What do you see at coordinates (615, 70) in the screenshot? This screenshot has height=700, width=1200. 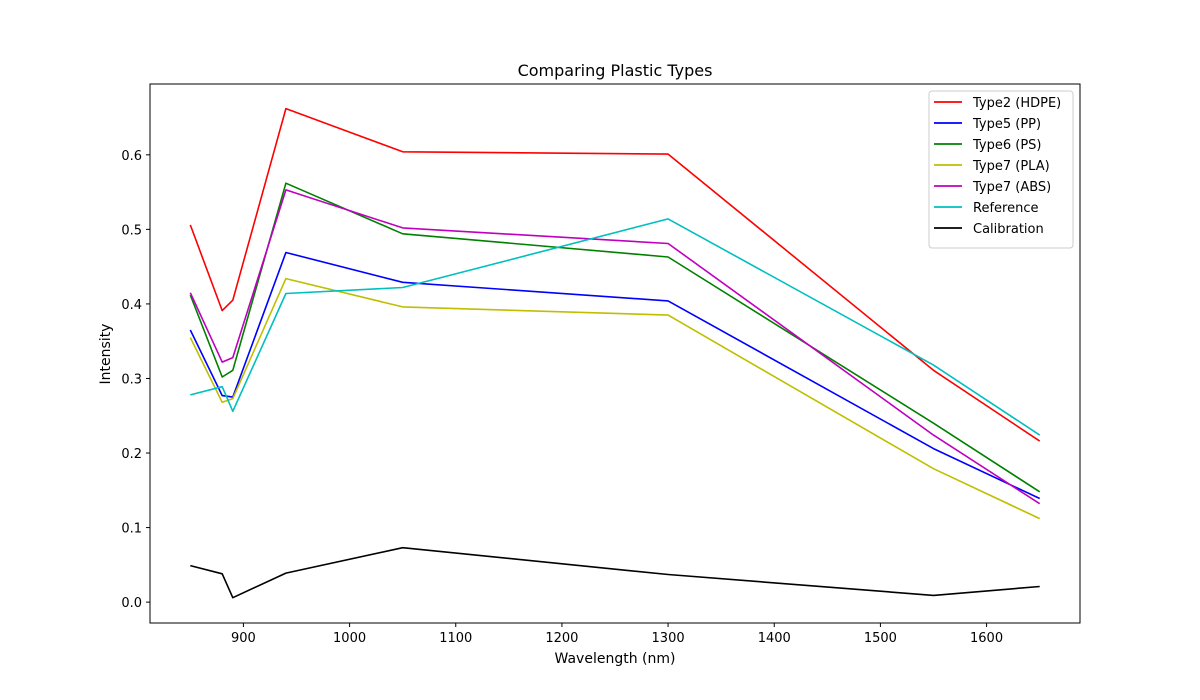 I see `chart-title: Comparing Plastic Types` at bounding box center [615, 70].